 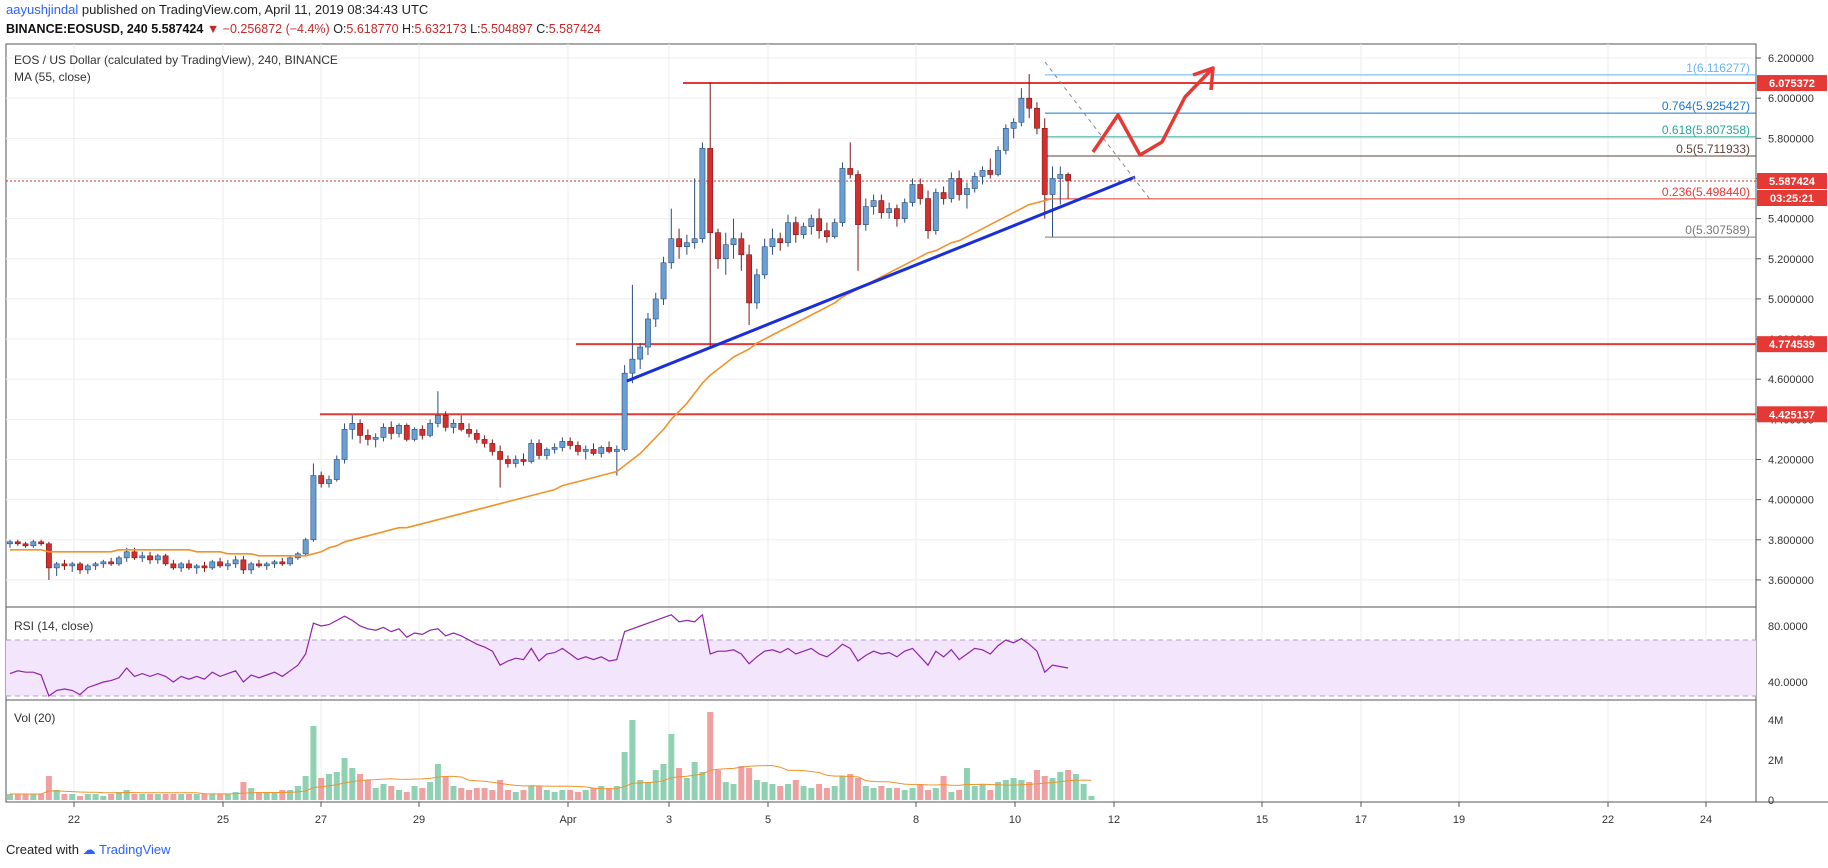 What do you see at coordinates (475, 29) in the screenshot?
I see `low-label: L:` at bounding box center [475, 29].